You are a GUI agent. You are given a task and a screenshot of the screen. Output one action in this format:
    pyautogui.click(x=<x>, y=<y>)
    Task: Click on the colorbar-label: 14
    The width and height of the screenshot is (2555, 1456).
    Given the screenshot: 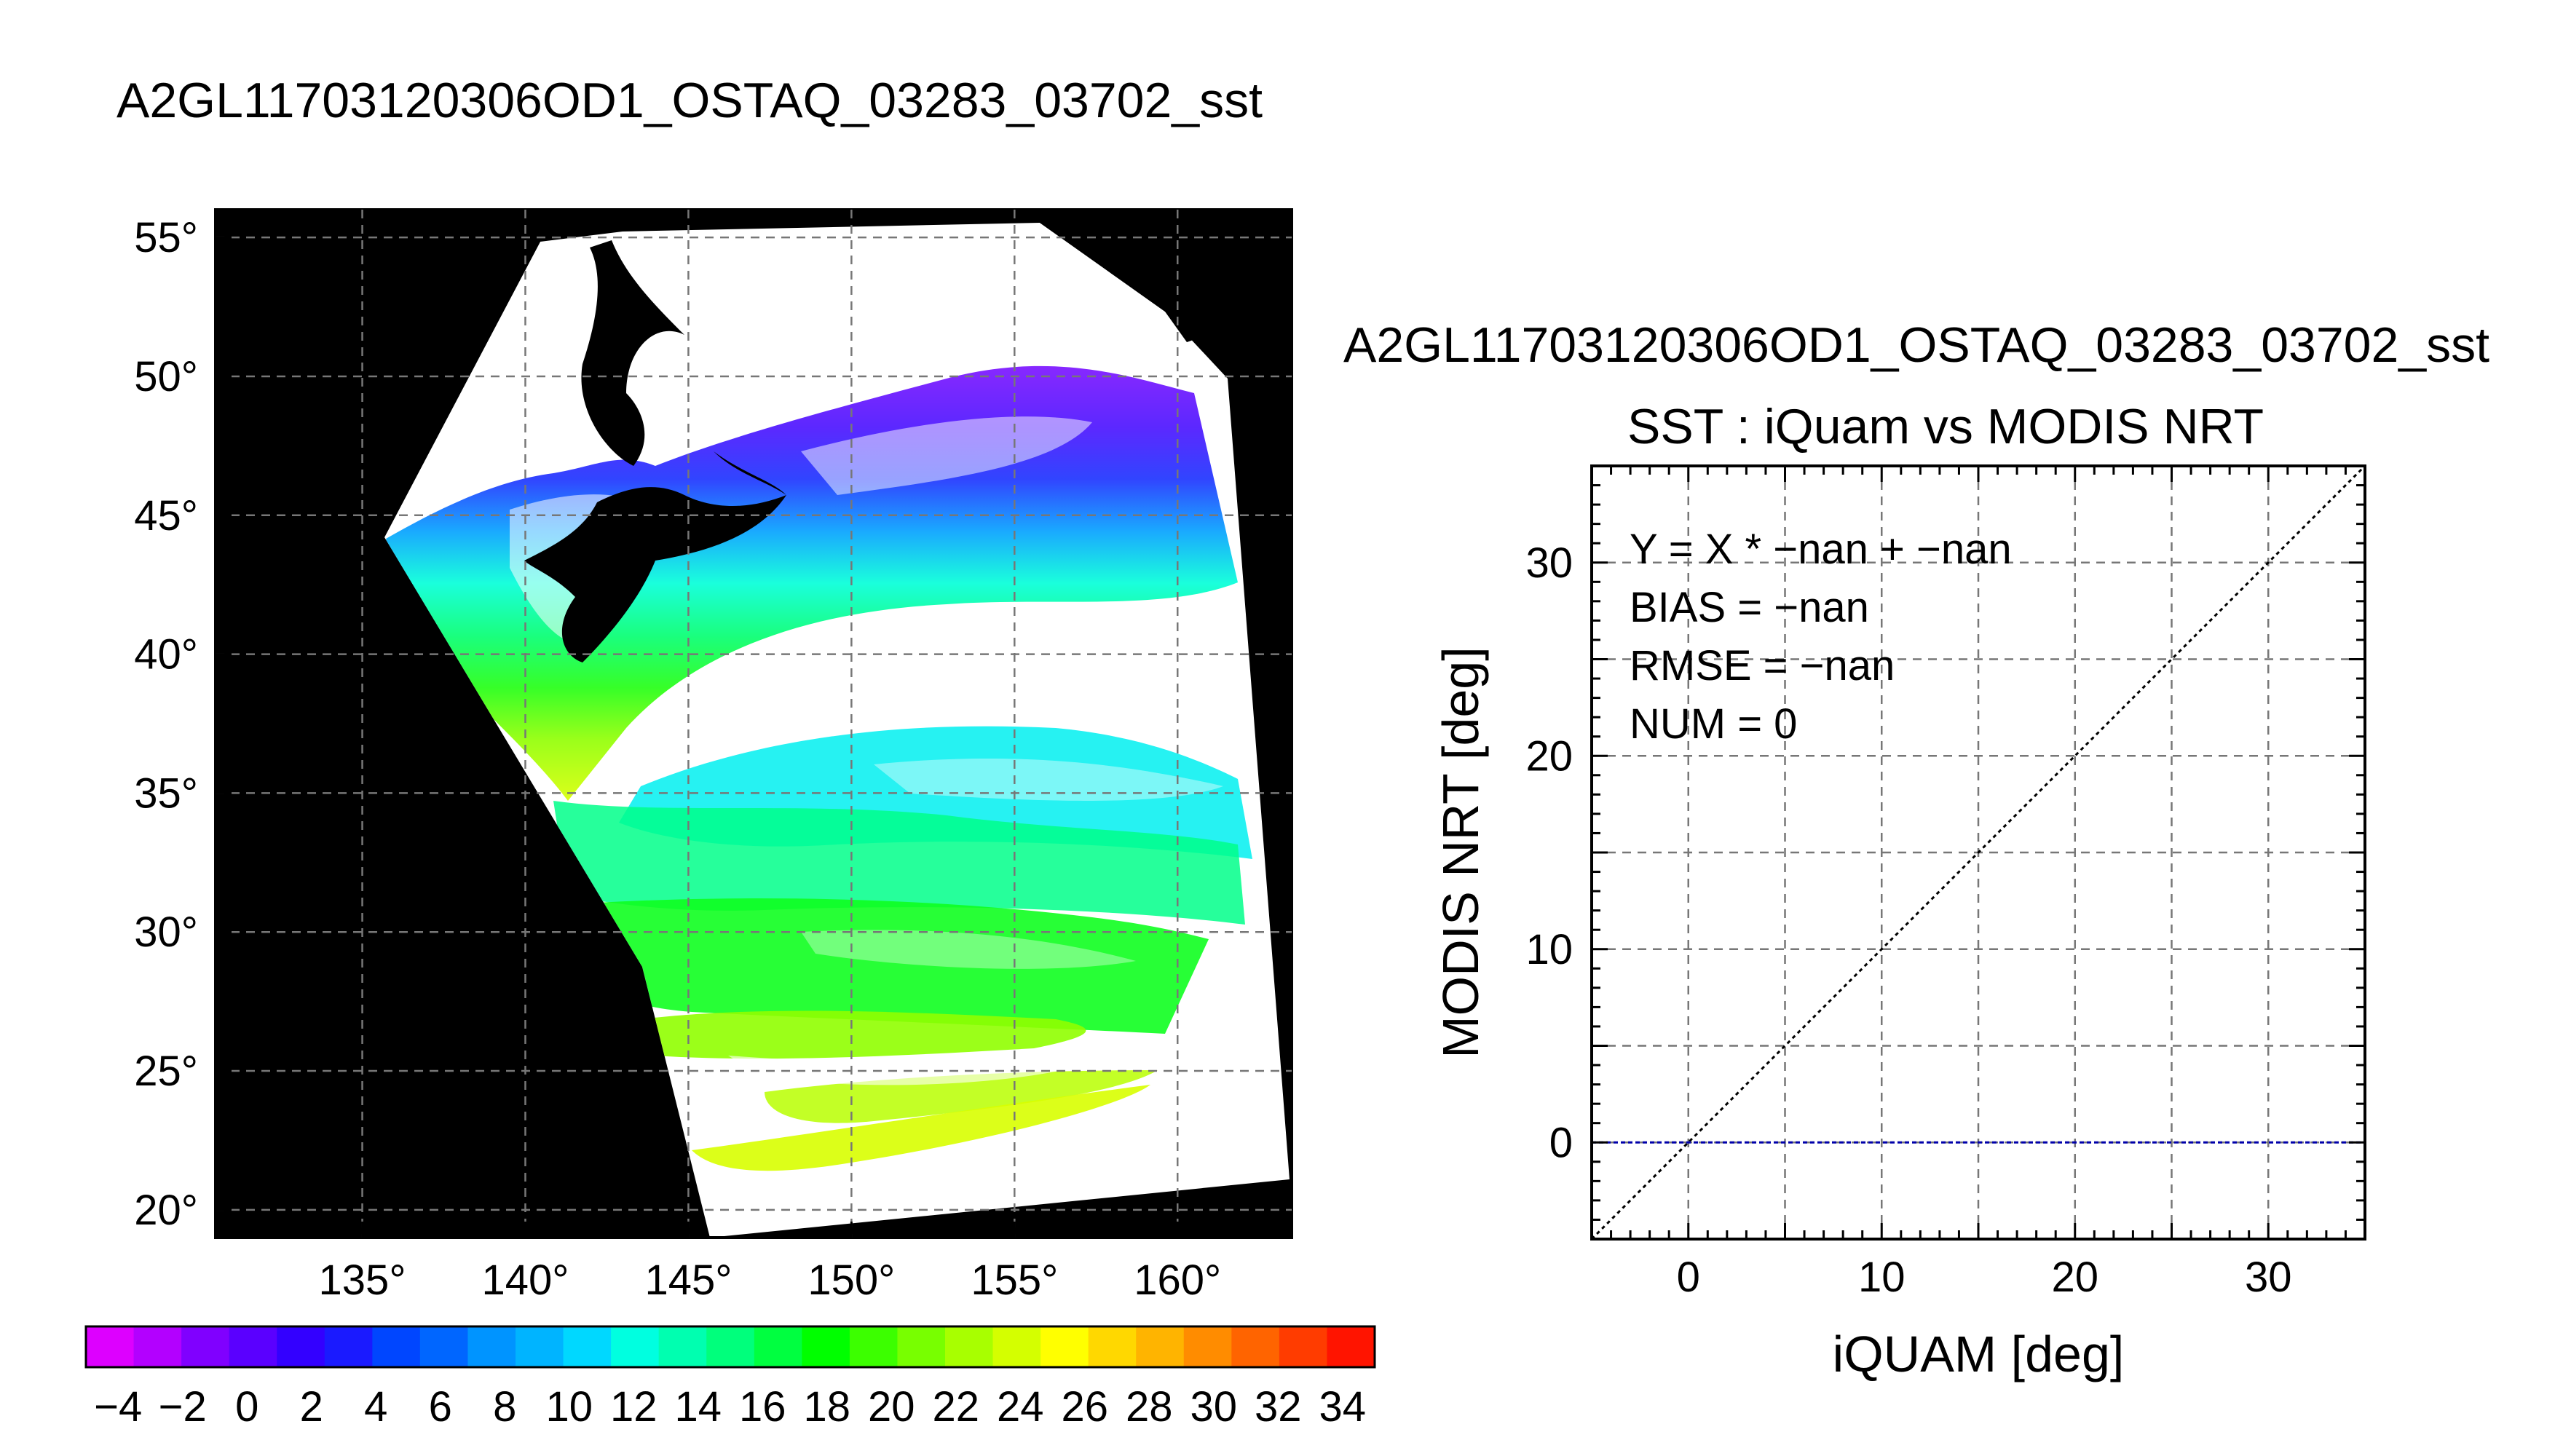 What is the action you would take?
    pyautogui.click(x=698, y=1407)
    